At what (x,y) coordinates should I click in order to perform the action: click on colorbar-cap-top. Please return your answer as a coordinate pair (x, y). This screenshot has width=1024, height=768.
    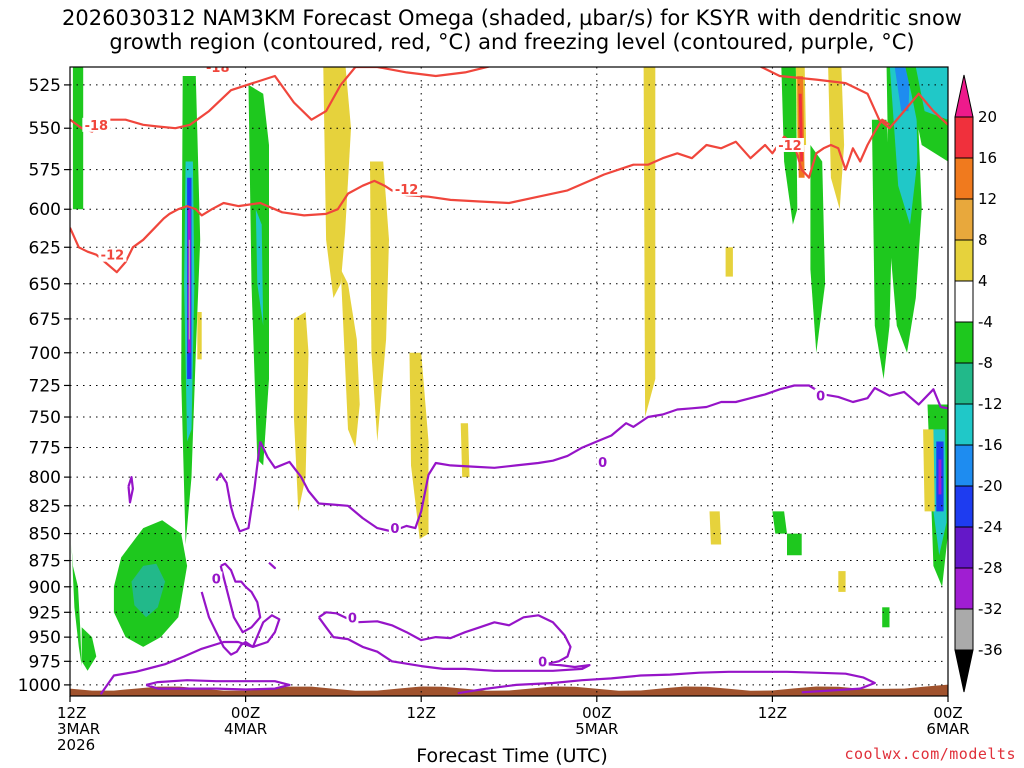
    Looking at the image, I should click on (964, 96).